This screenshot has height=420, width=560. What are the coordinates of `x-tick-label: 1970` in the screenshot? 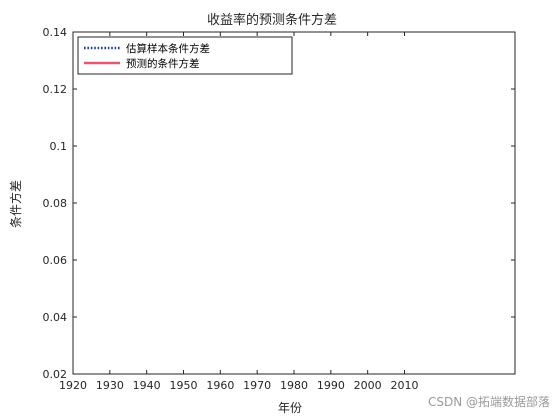 It's located at (257, 385).